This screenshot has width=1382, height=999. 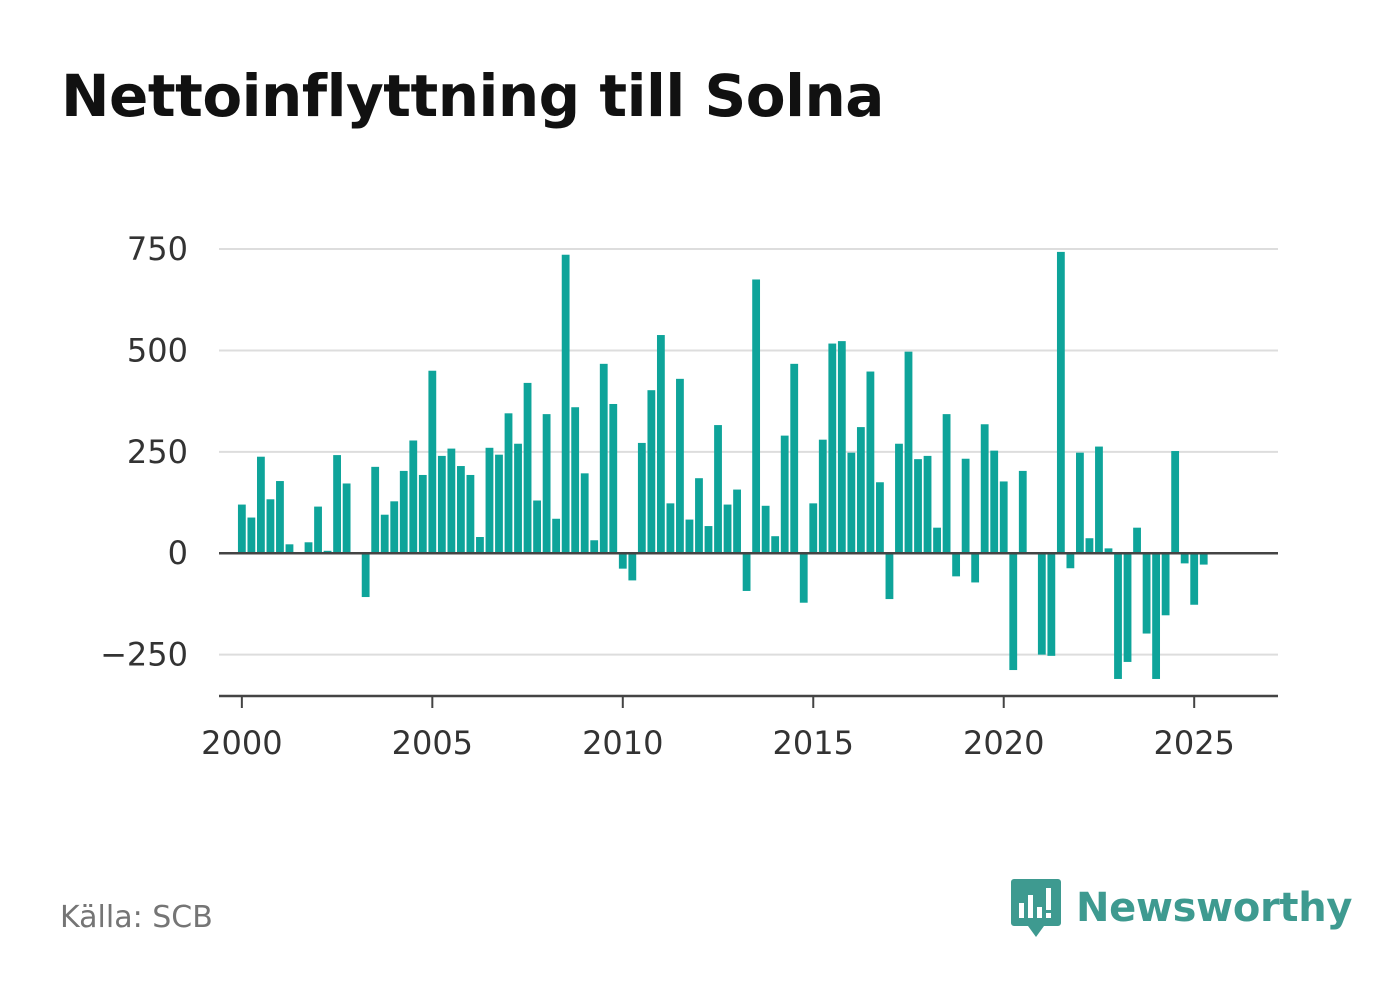 What do you see at coordinates (1036, 908) in the screenshot?
I see `bar-chart-speech-bubble-icon` at bounding box center [1036, 908].